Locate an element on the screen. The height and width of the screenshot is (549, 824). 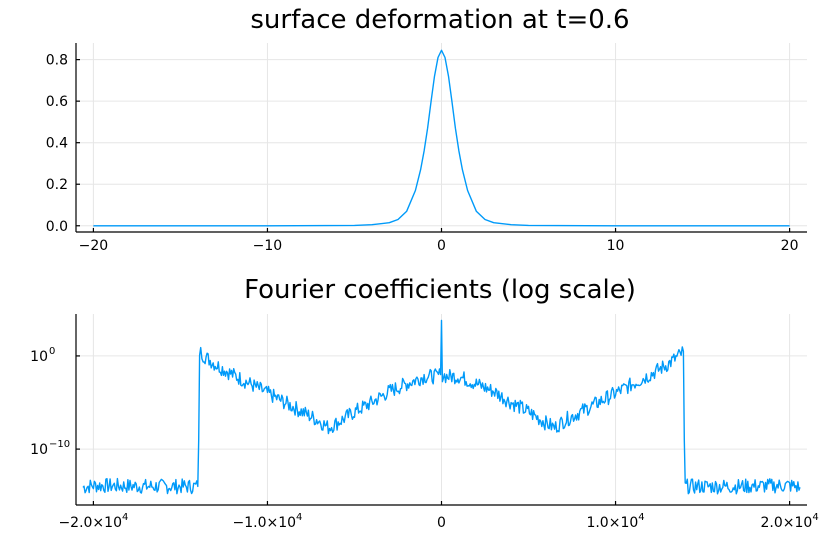
x-tick-label: 10 is located at coordinates (616, 246).